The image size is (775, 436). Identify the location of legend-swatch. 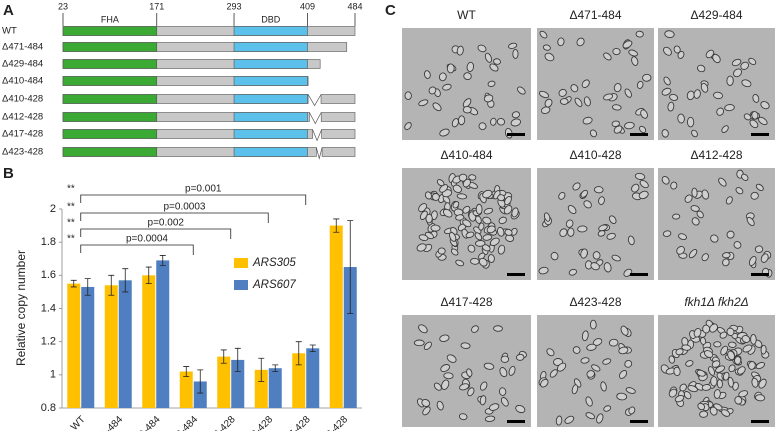
(241, 285).